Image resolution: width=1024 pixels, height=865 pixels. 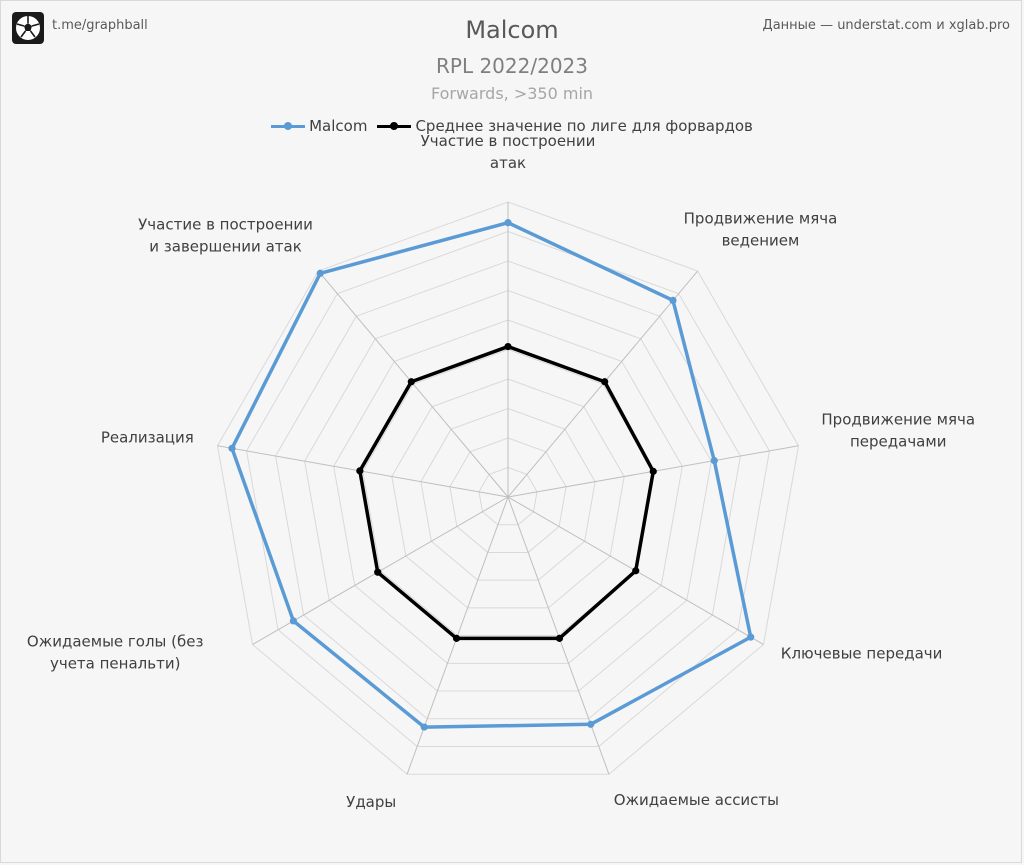 What do you see at coordinates (288, 126) in the screenshot?
I see `legend-swatch-player` at bounding box center [288, 126].